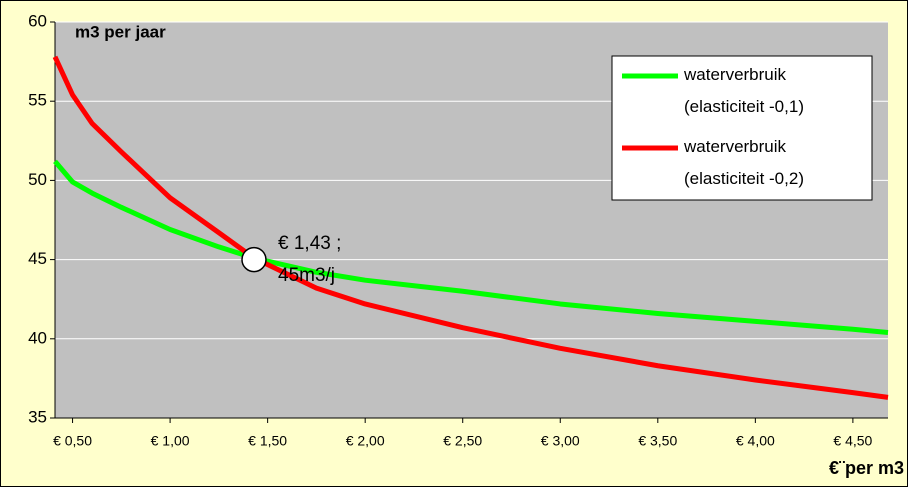 The image size is (909, 488). What do you see at coordinates (743, 162) in the screenshot?
I see `legend-label: waterverbruik (elasticiteit -0,2)` at bounding box center [743, 162].